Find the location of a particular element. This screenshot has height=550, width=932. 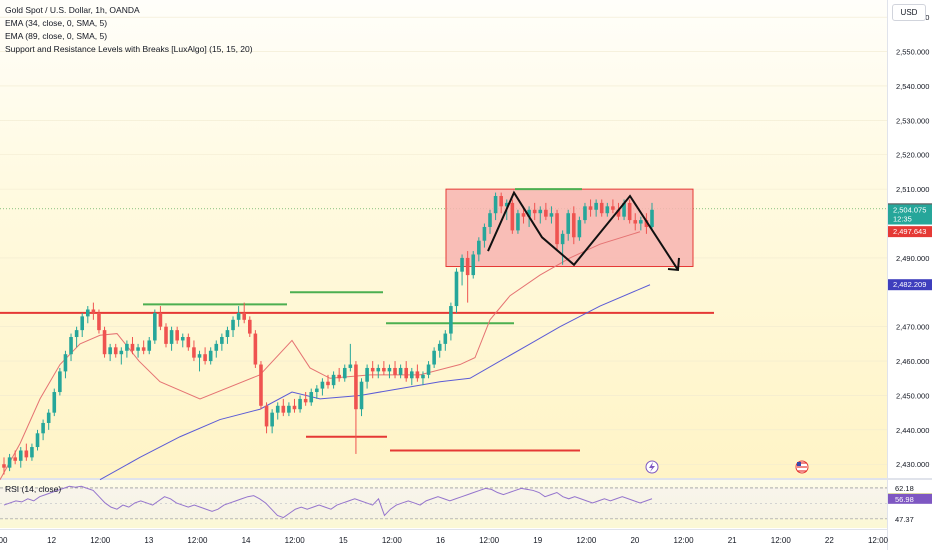

price-tick-label: 2,470.000 is located at coordinates (912, 327).